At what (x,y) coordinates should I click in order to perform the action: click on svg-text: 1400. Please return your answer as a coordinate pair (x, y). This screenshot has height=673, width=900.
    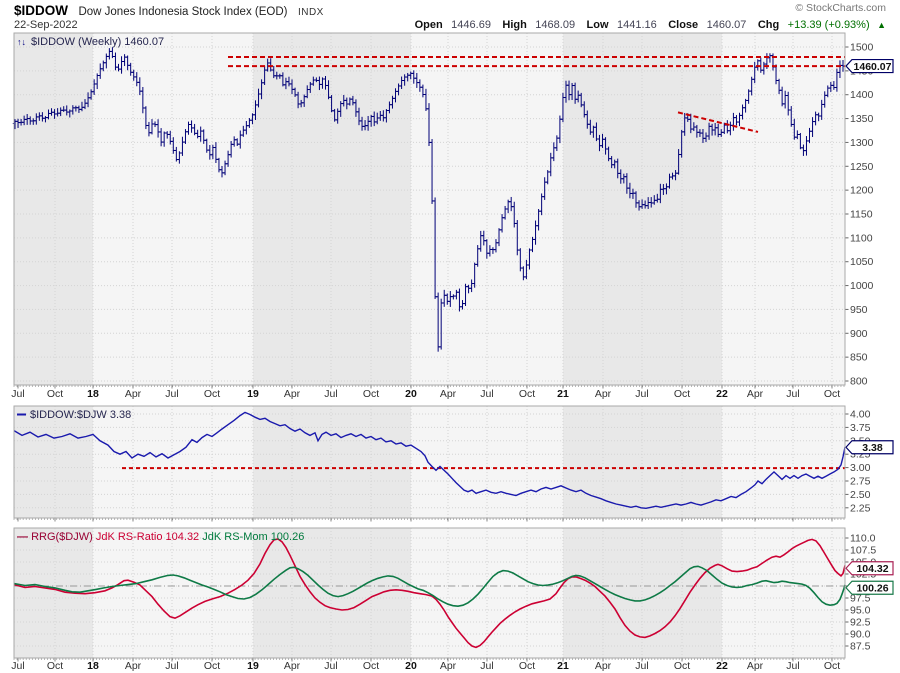
    Looking at the image, I should click on (862, 95).